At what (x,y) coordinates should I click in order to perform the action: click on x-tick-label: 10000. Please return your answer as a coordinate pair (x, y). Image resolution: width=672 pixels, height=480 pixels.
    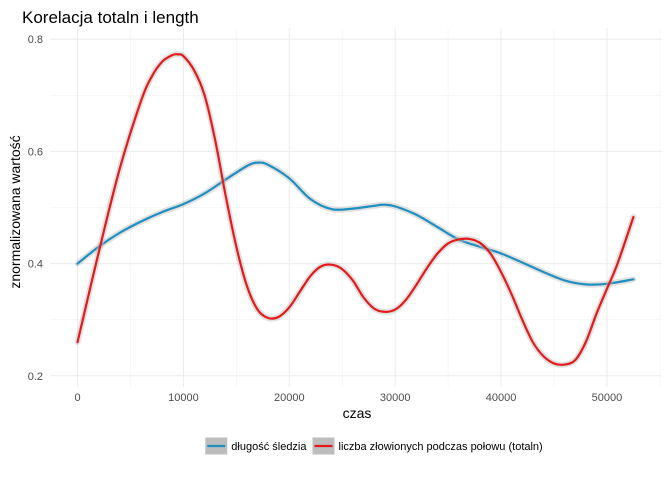
    Looking at the image, I should click on (183, 398).